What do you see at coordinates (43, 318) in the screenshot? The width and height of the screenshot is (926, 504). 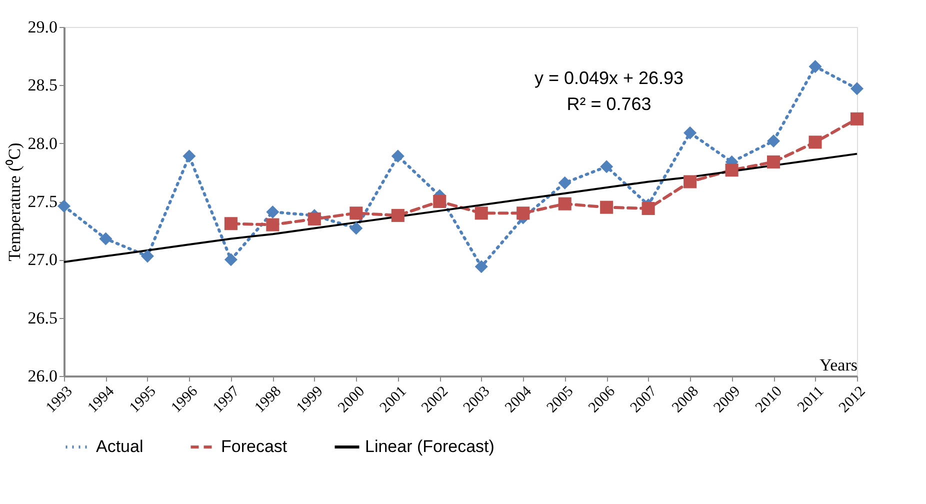 I see `y-tick-label: 26.5` at bounding box center [43, 318].